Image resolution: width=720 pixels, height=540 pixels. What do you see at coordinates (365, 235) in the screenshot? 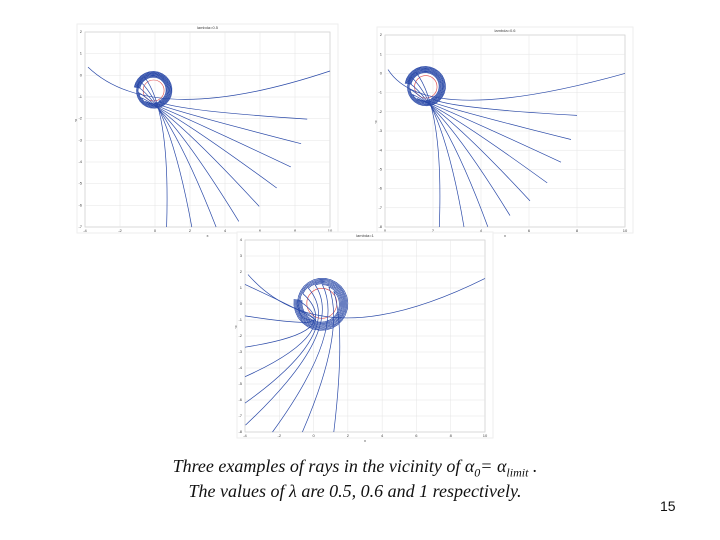
I see `plot-title: lambda=1` at bounding box center [365, 235].